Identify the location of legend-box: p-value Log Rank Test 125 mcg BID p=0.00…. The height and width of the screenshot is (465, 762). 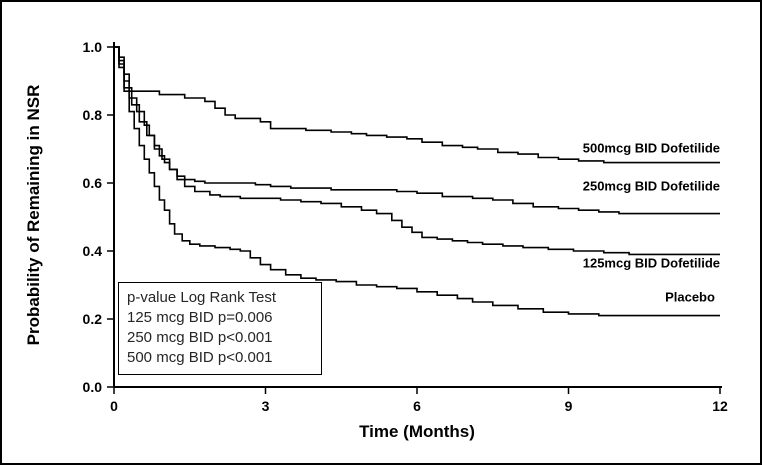
(220, 328).